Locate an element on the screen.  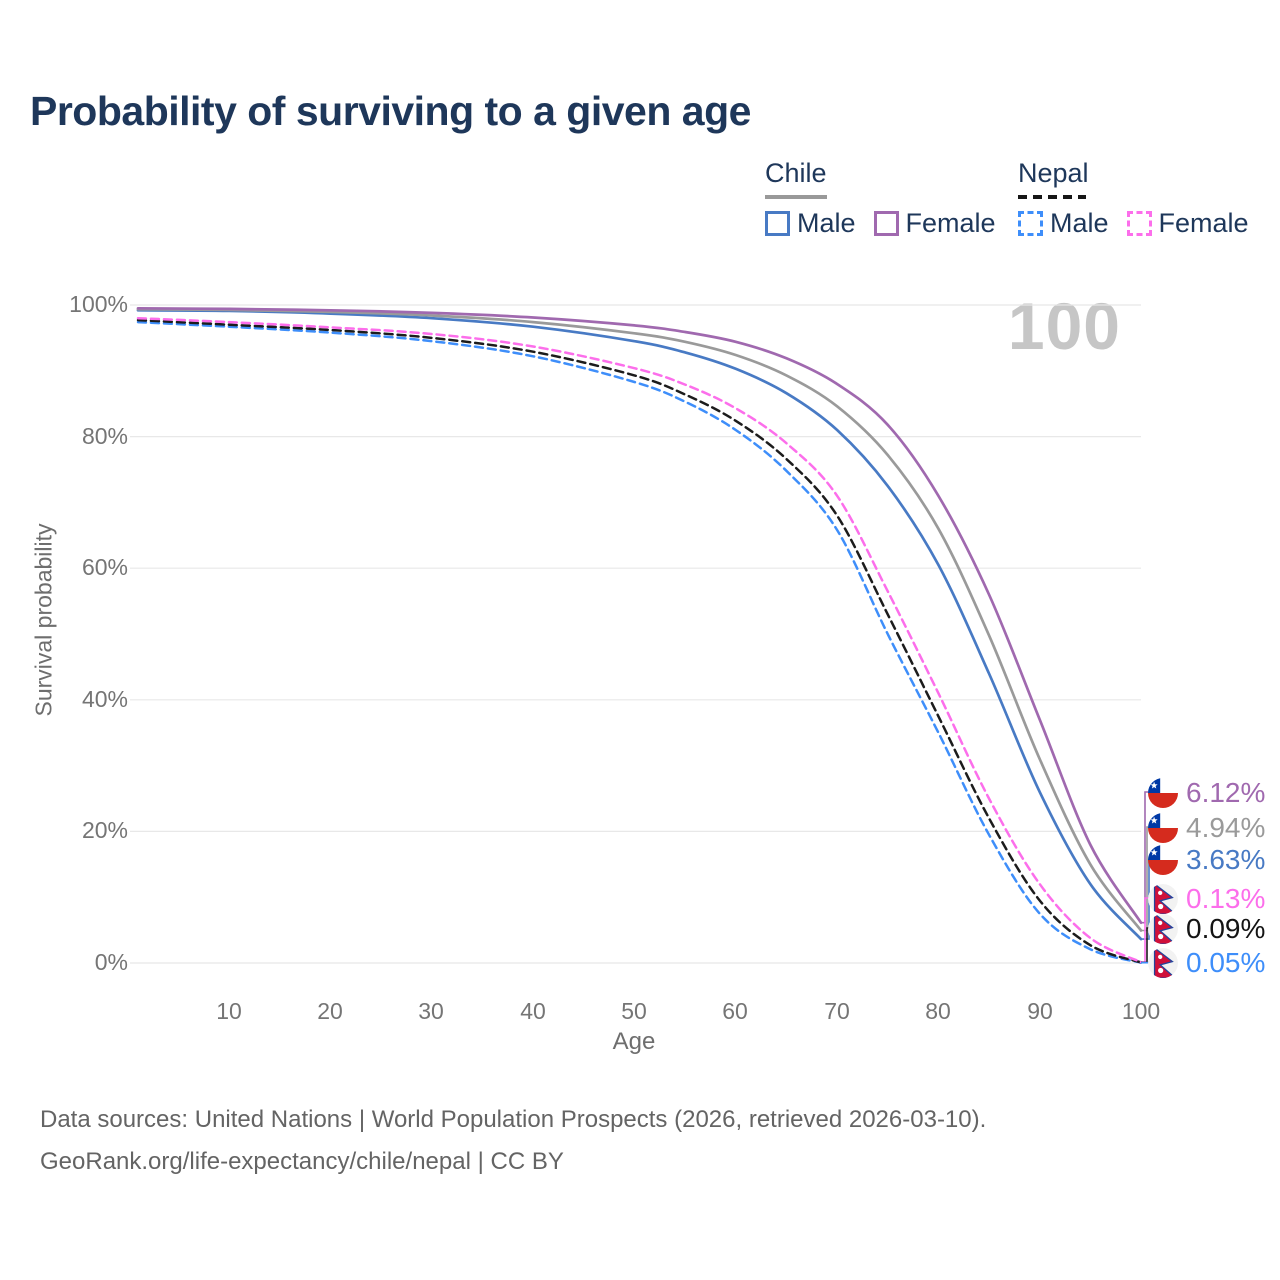
x-tick-20: 20 is located at coordinates (330, 1011).